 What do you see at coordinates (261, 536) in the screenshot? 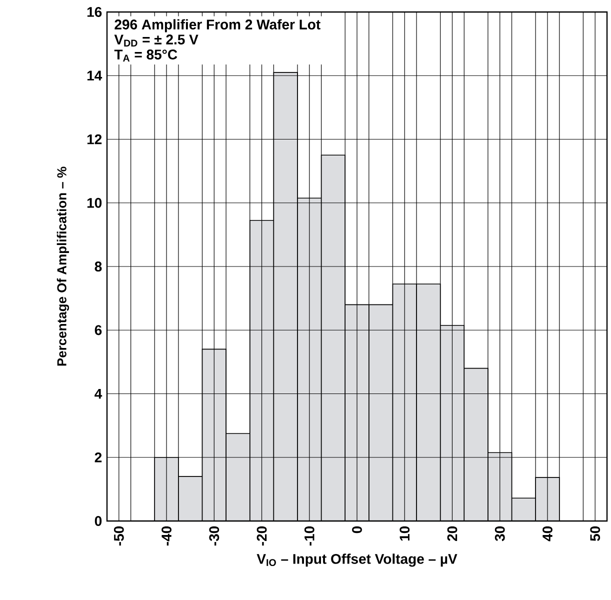
I see `x-tick-label: -20` at bounding box center [261, 536].